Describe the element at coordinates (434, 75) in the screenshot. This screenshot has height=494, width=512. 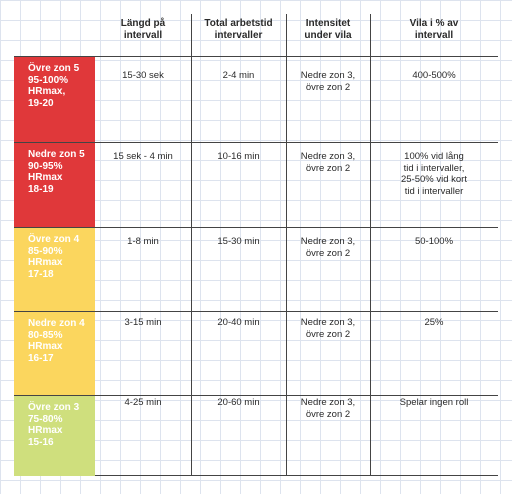
I see `rest-percent-cell: 400-500%` at that location.